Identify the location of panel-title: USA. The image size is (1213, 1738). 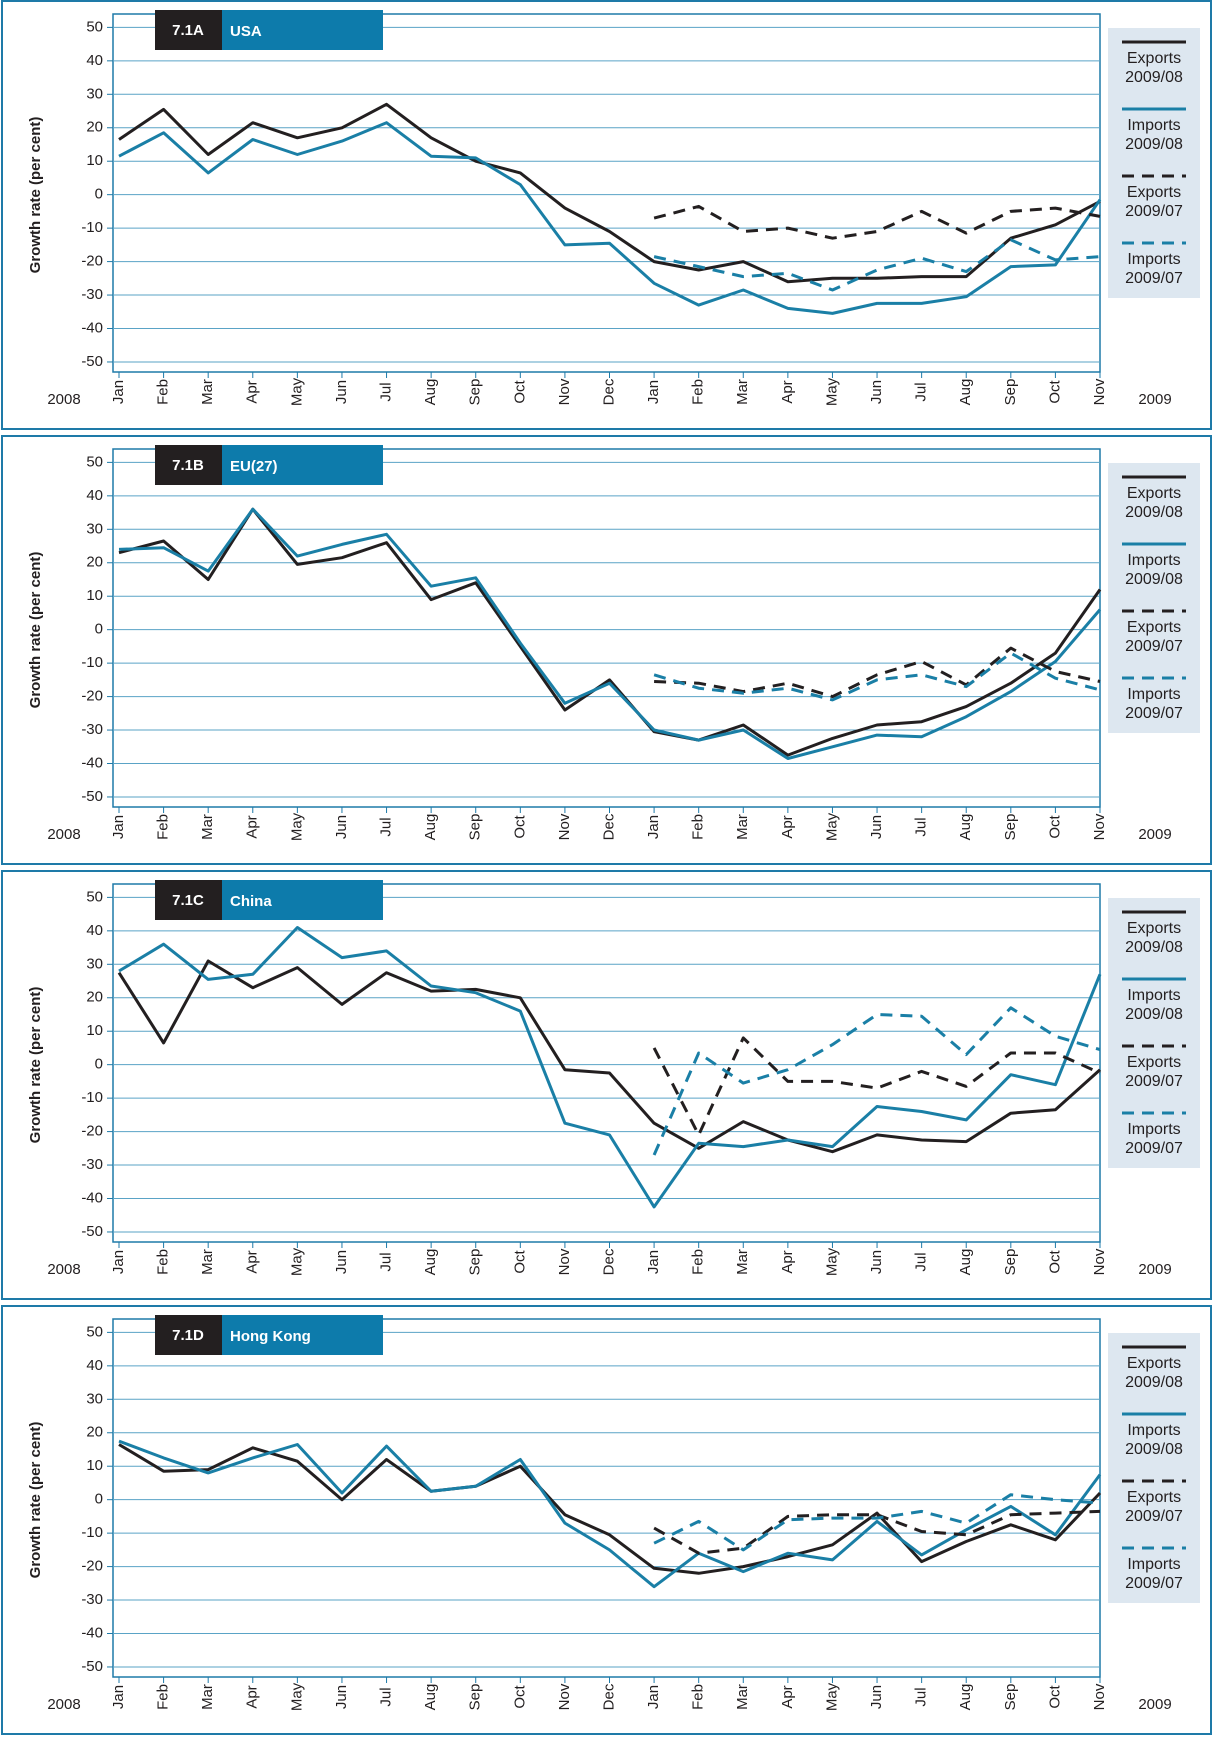
(246, 31).